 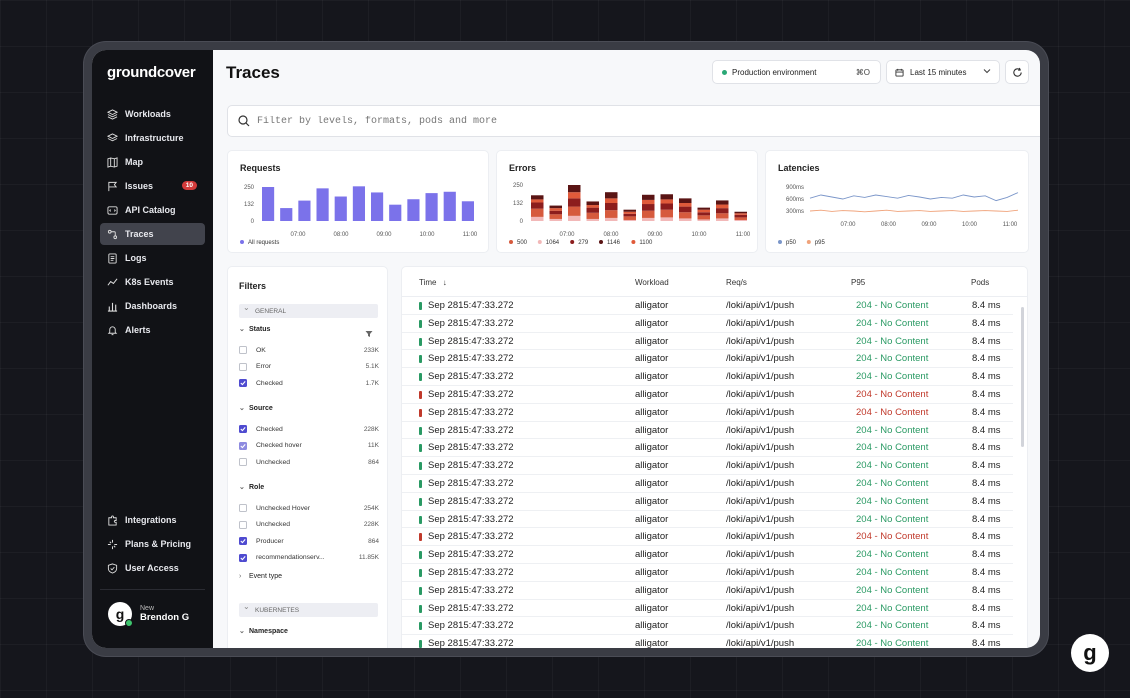 What do you see at coordinates (309, 383) in the screenshot?
I see `filter-option: Checked 1.7K` at bounding box center [309, 383].